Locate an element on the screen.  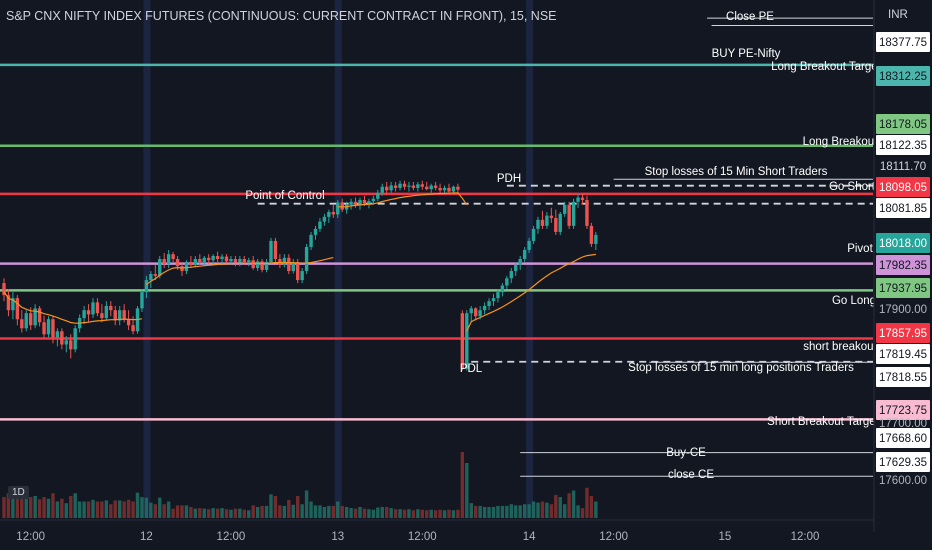
level-label: Short Breakout Target is located at coordinates (823, 422).